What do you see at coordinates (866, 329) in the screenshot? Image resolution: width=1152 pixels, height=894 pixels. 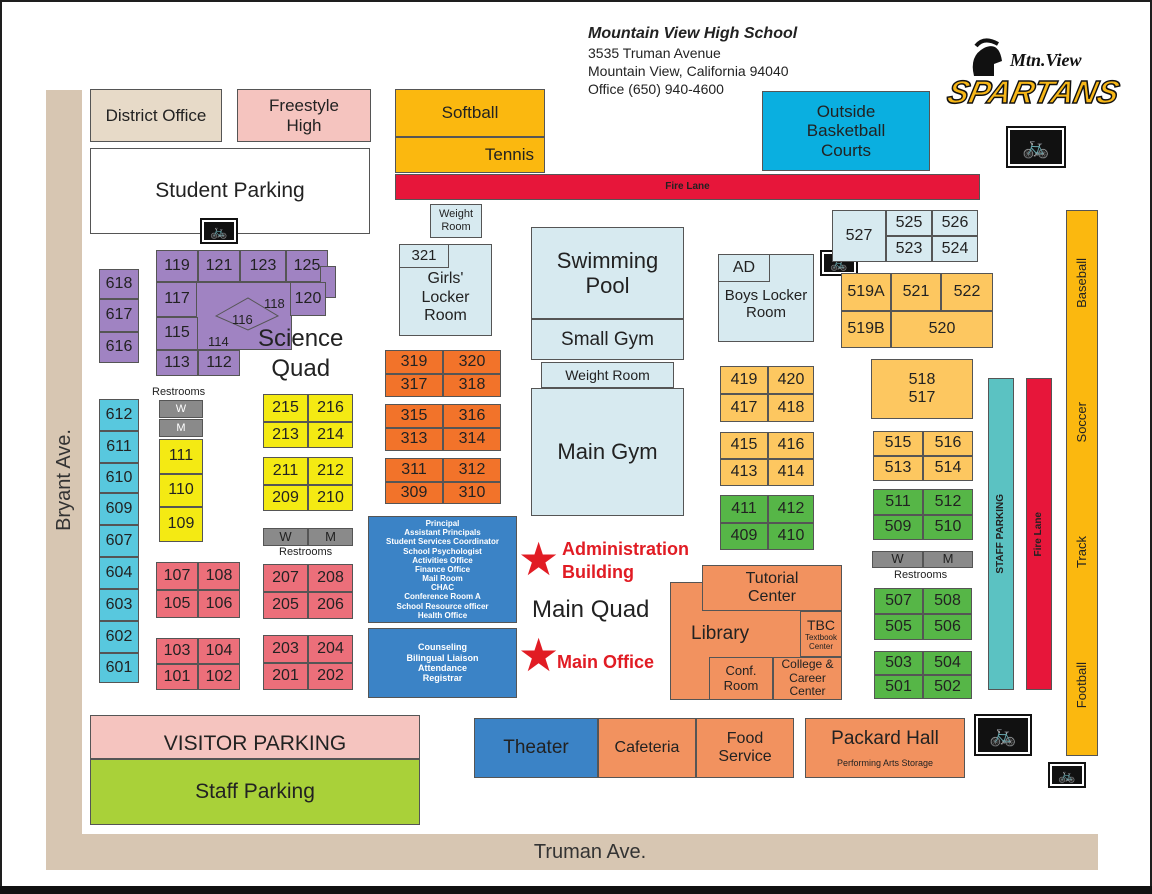 I see `room-519b-label: 519B` at bounding box center [866, 329].